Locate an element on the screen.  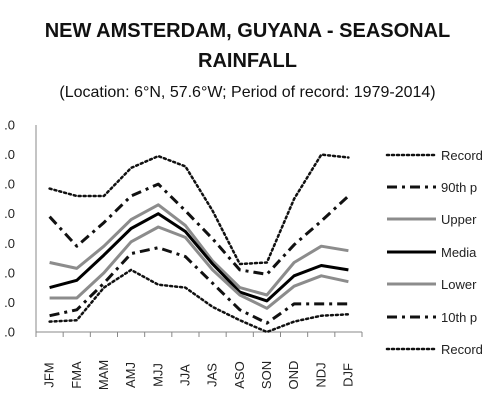
x-tick-label: JJA is located at coordinates (184, 375).